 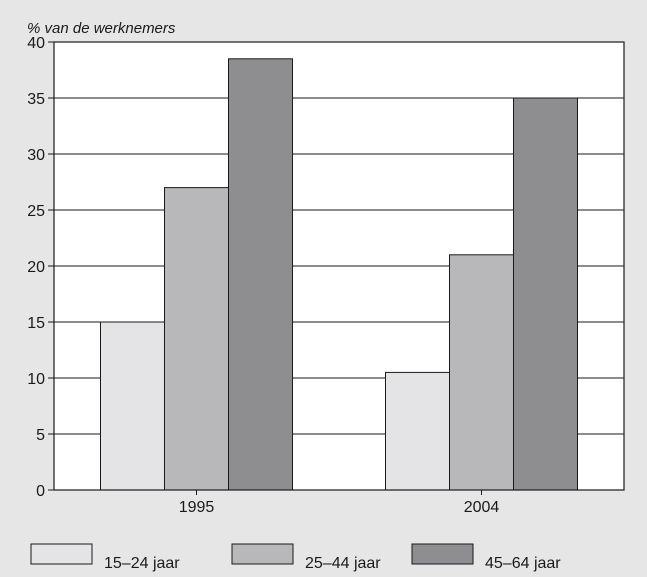 What do you see at coordinates (36, 323) in the screenshot?
I see `y-tick-label: 15` at bounding box center [36, 323].